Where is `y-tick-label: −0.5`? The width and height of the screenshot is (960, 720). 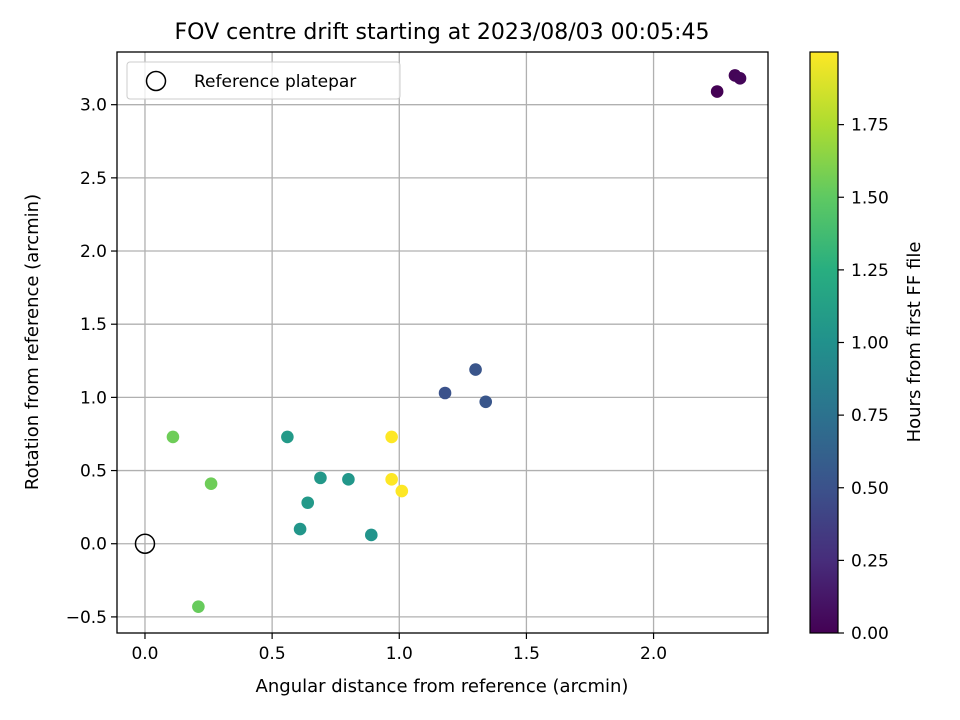
y-tick-label: −0.5 is located at coordinates (86, 618).